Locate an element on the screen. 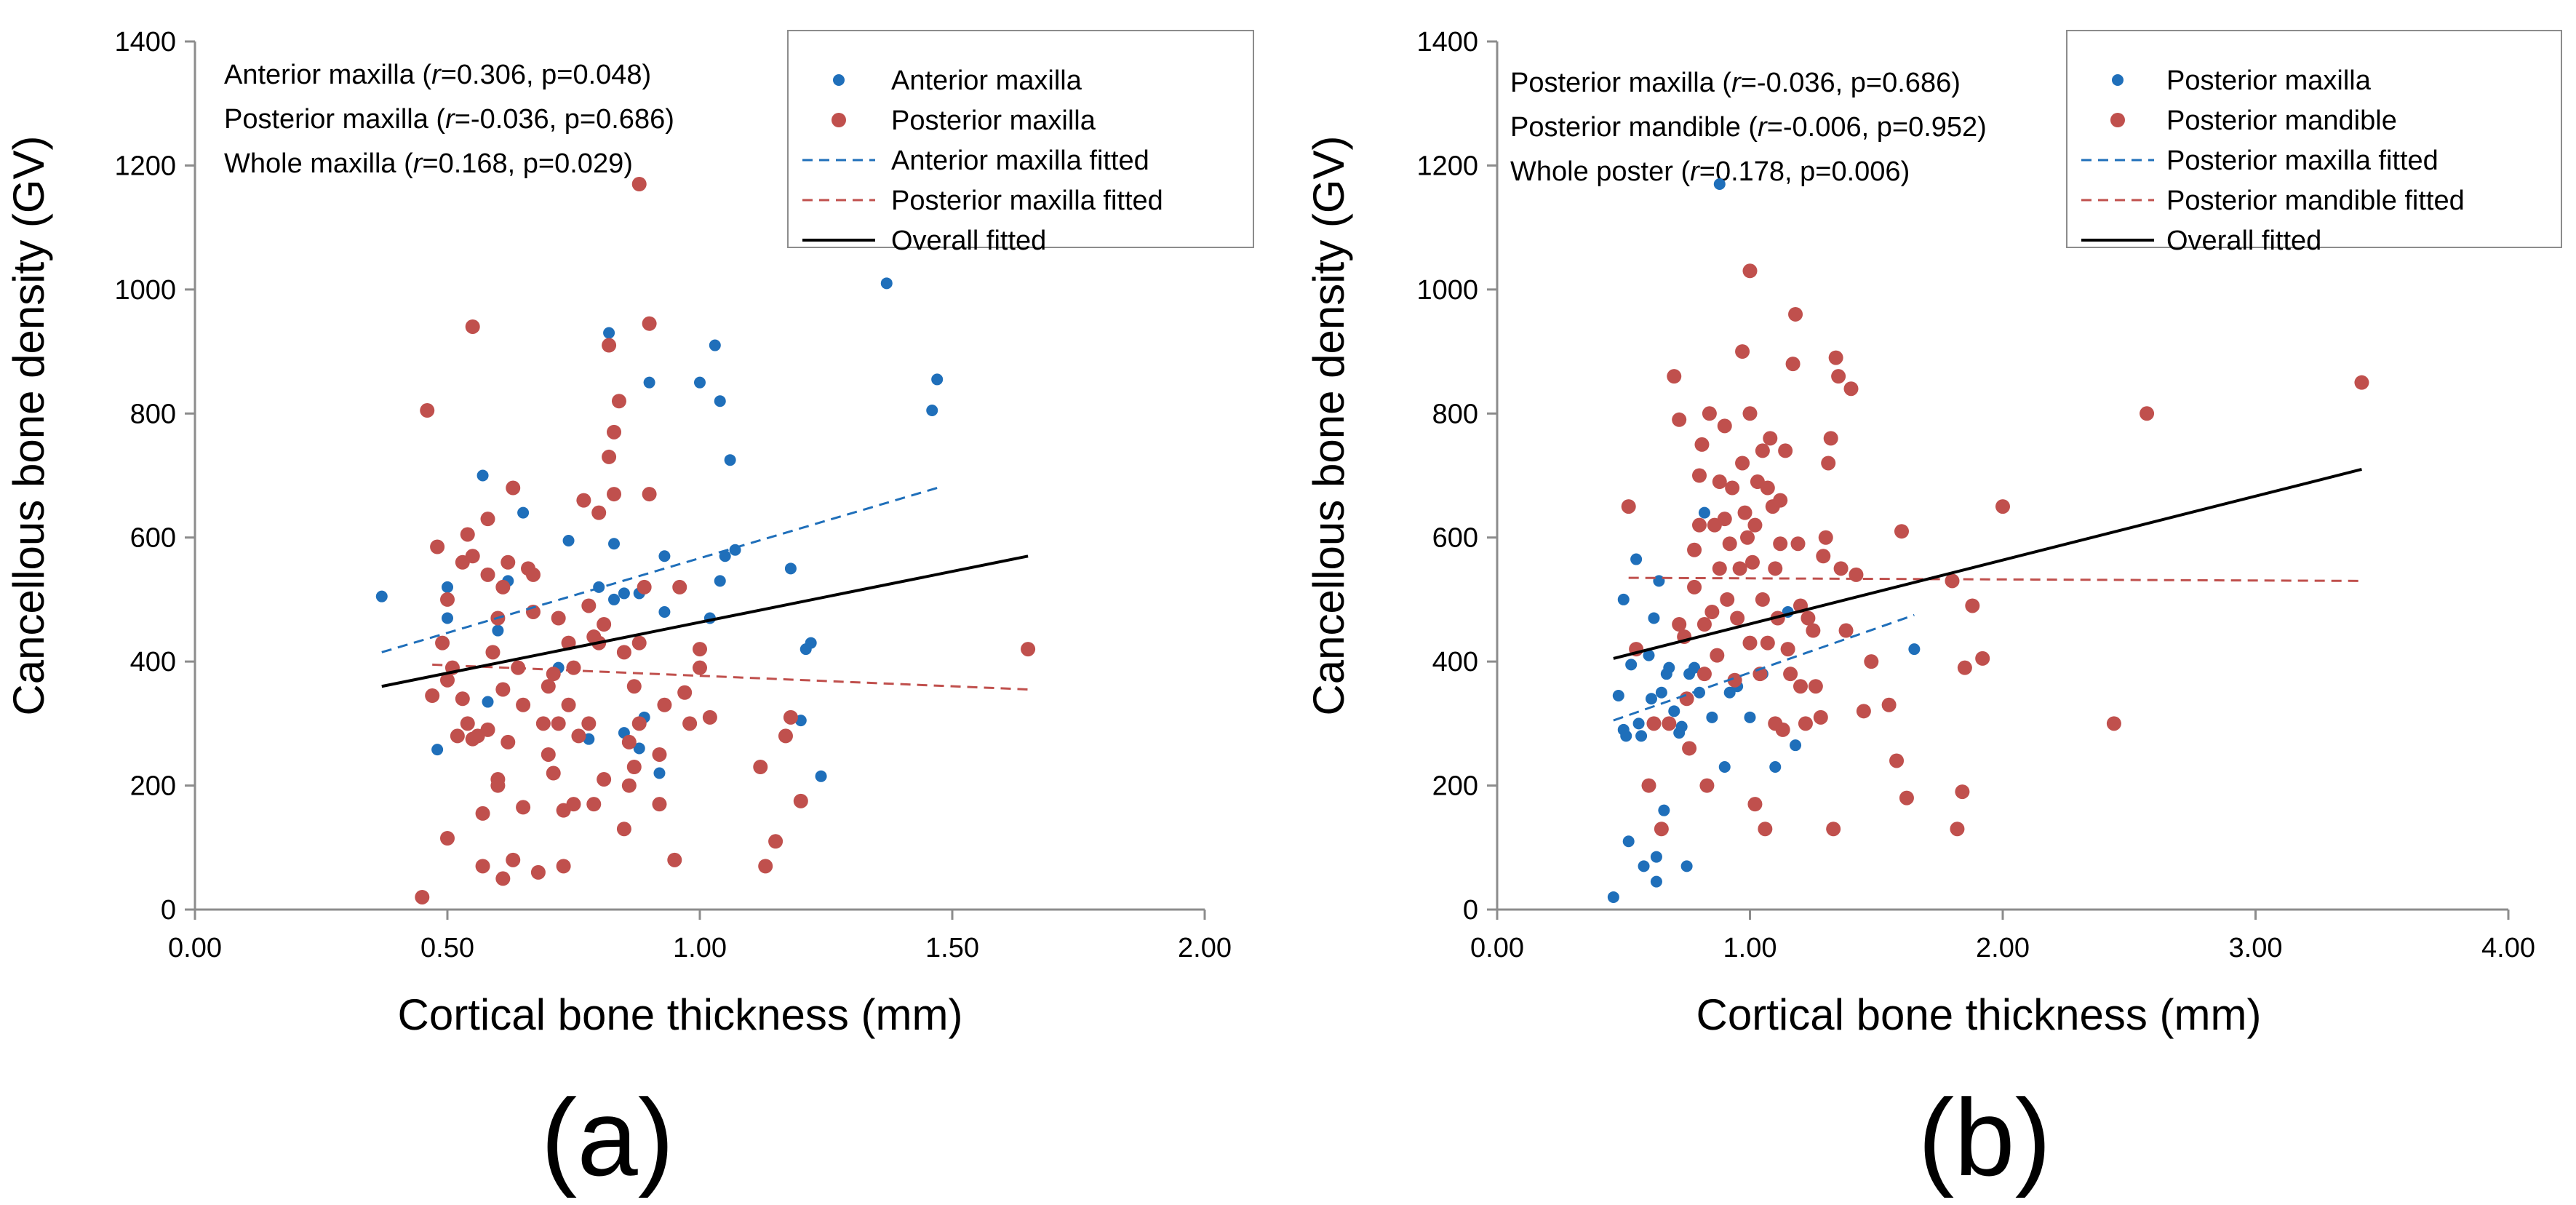 The image size is (2576, 1205). x-tick-label-b: 2.00 is located at coordinates (2003, 948).